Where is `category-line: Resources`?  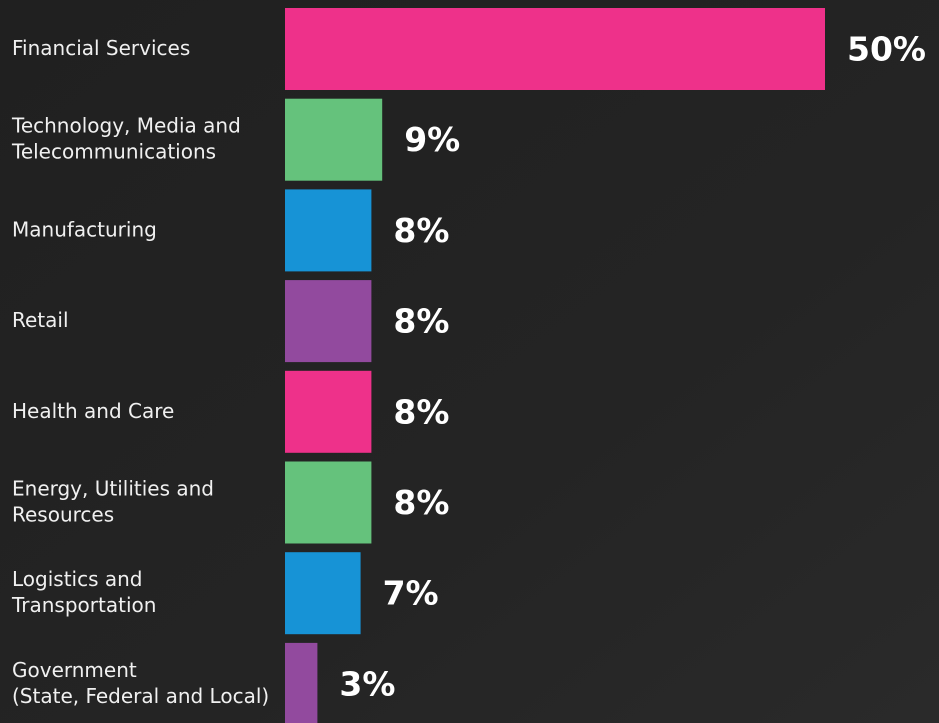 category-line: Resources is located at coordinates (63, 514).